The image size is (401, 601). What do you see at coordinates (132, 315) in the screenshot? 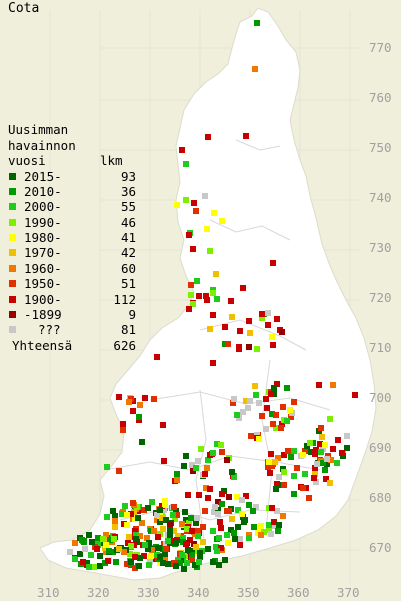
I see `legend-count-value: 9` at bounding box center [132, 315].